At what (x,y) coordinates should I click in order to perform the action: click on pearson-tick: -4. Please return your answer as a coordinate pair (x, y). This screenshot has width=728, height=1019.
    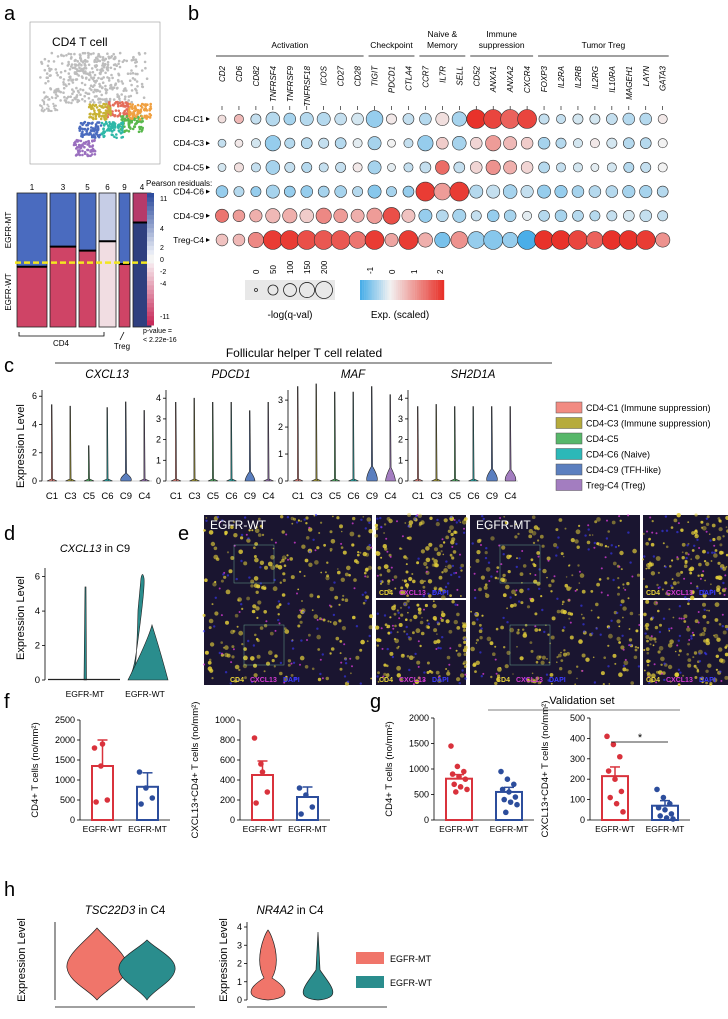
    Looking at the image, I should click on (163, 284).